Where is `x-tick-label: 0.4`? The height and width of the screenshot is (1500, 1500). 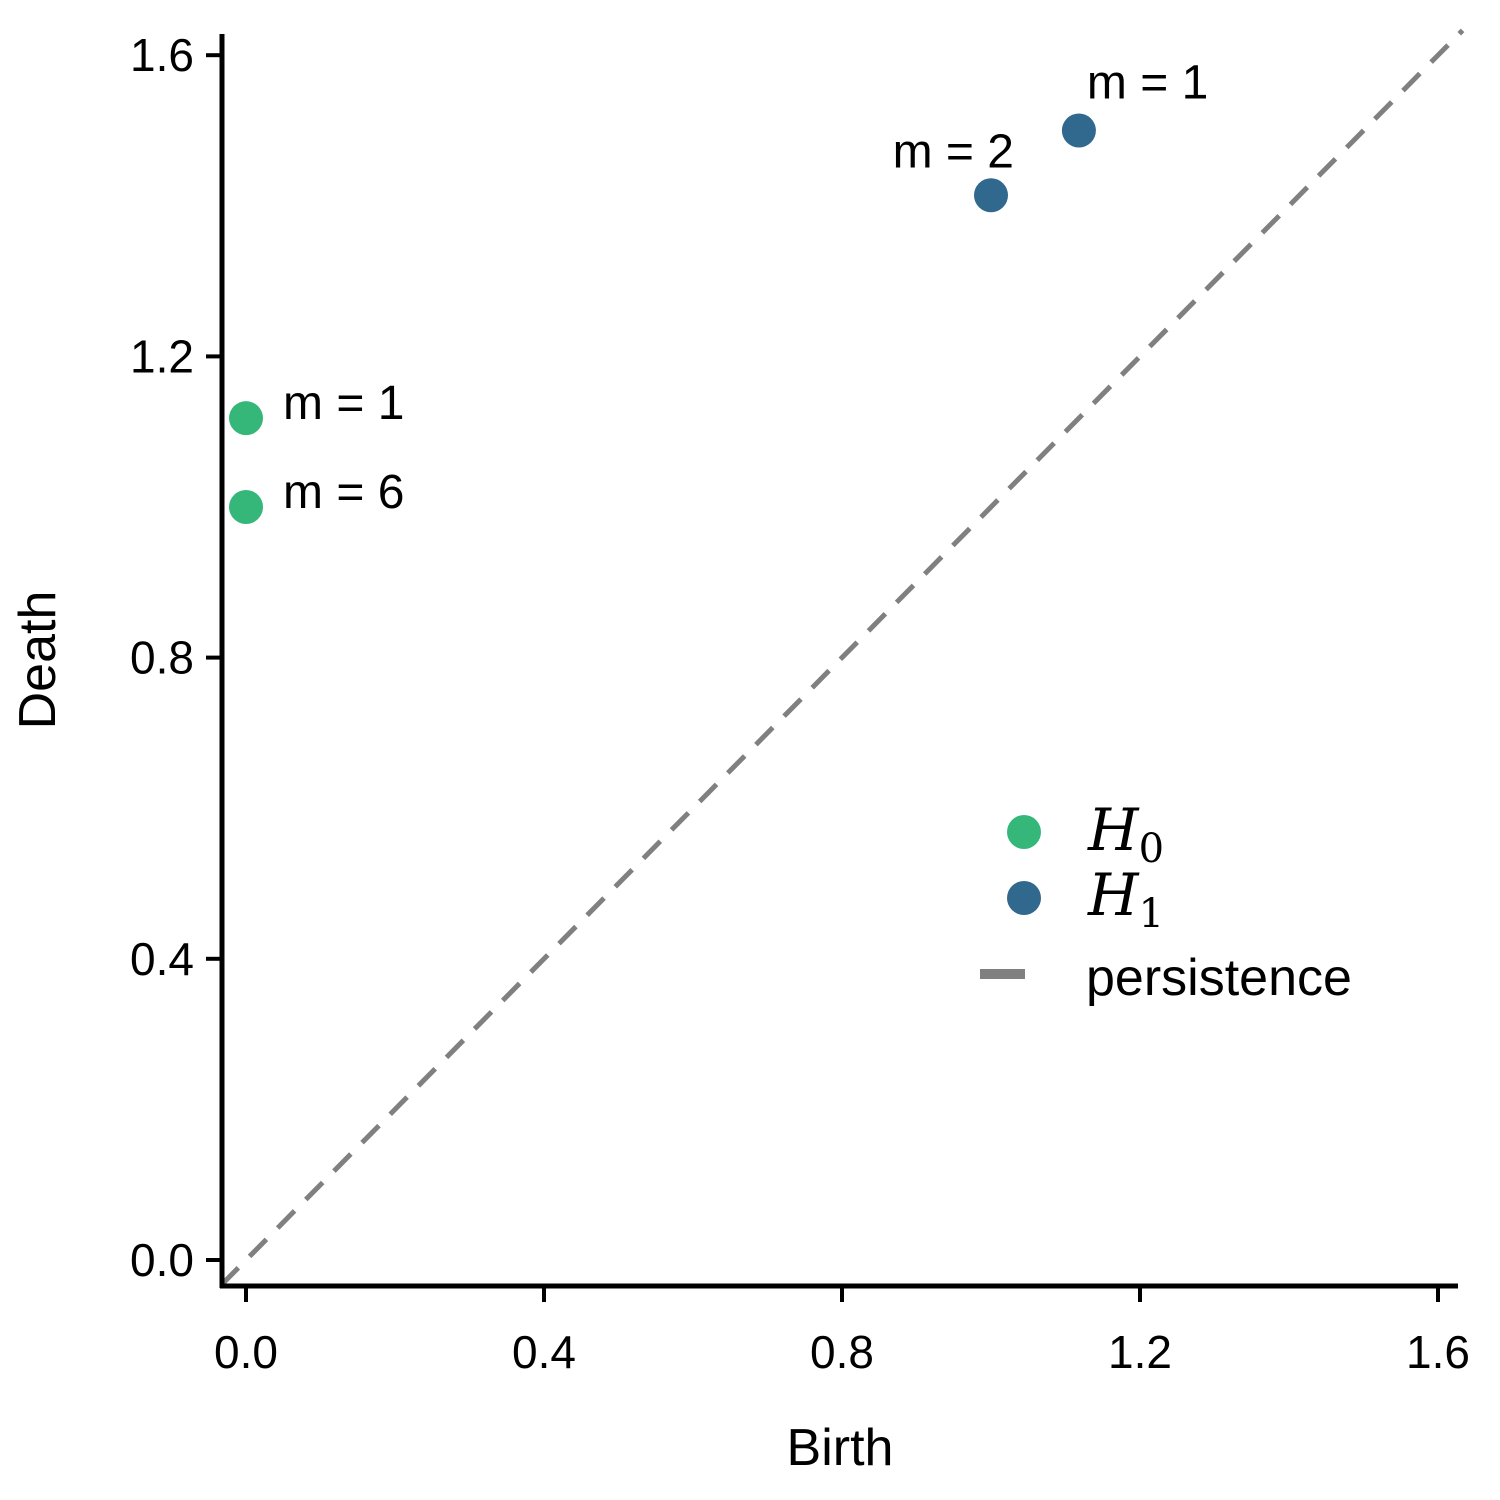
x-tick-label: 0.4 is located at coordinates (544, 1352).